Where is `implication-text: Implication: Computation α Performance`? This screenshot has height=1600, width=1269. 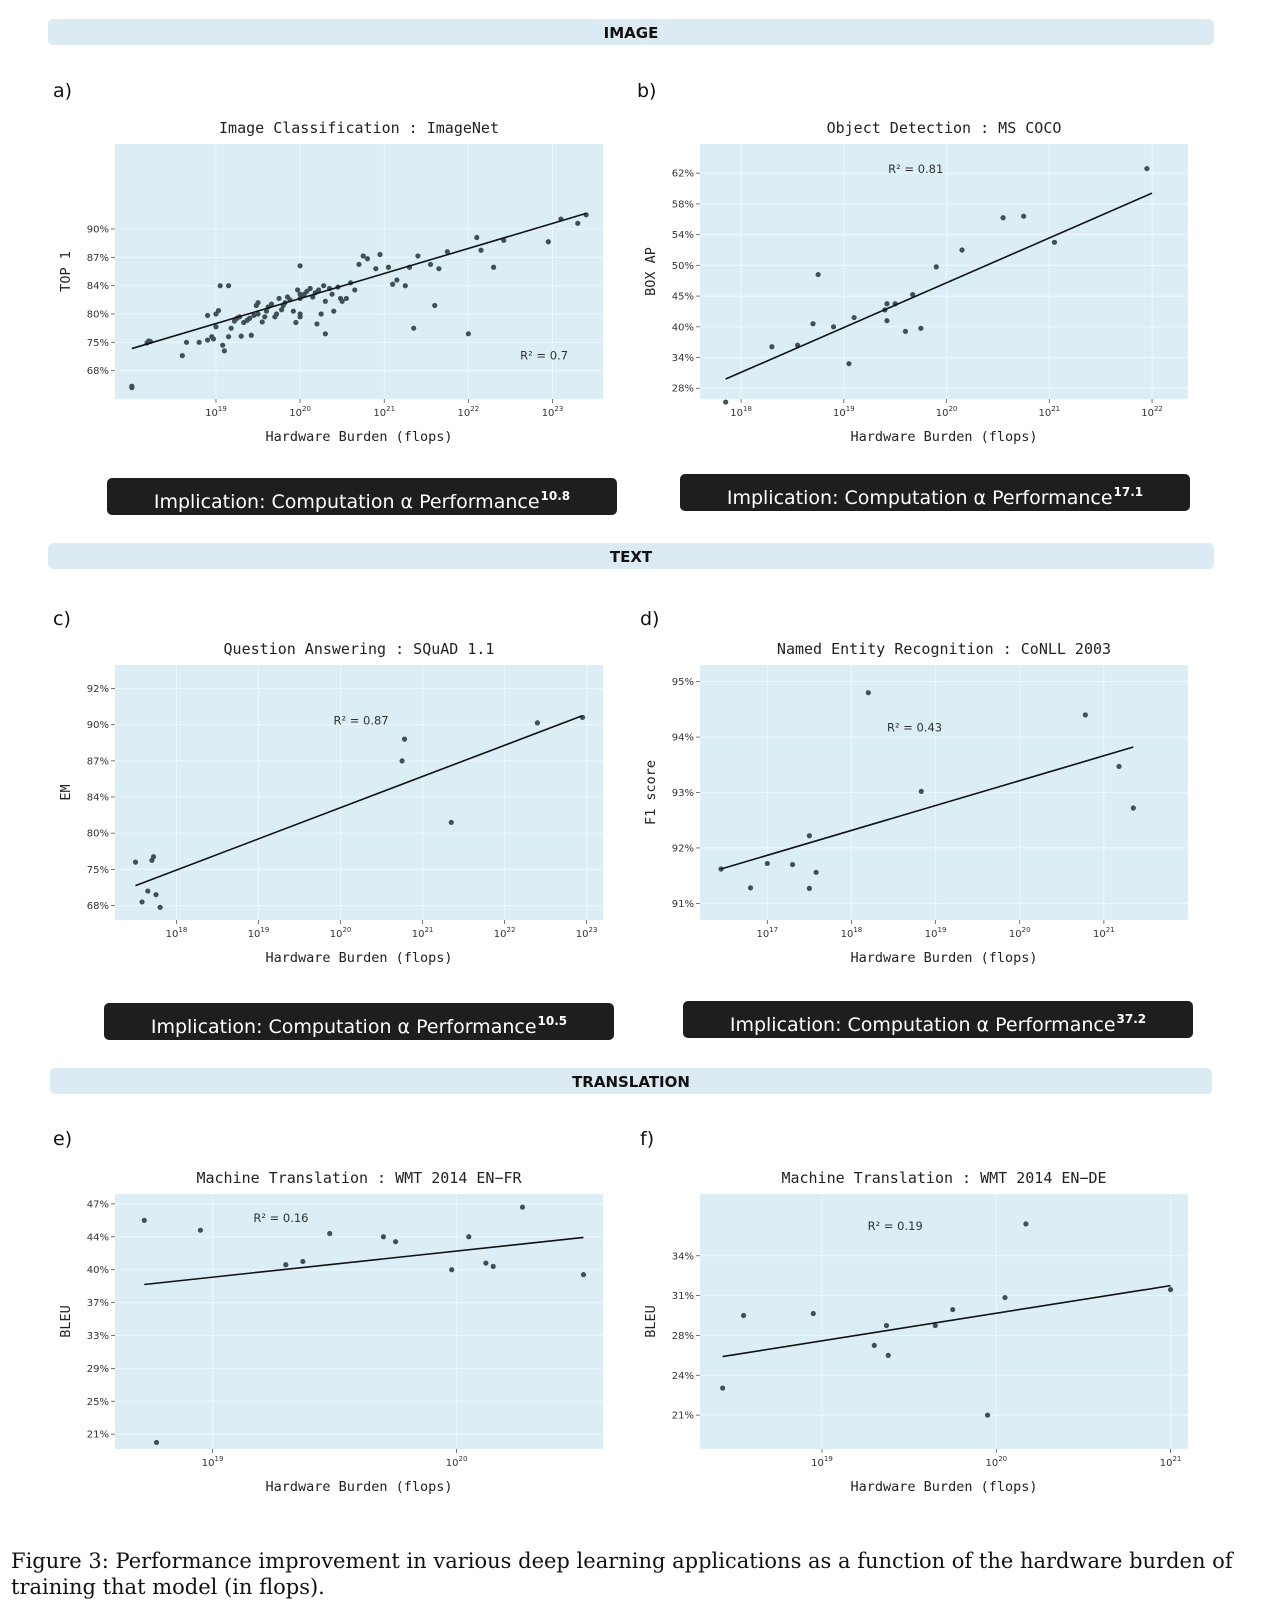 implication-text: Implication: Computation α Performance is located at coordinates (922, 1025).